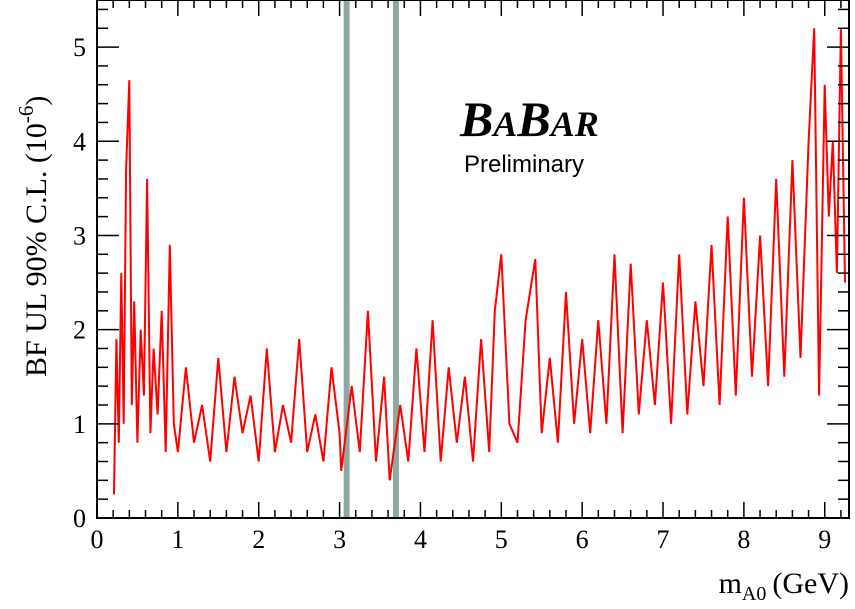 The height and width of the screenshot is (609, 855). I want to click on babar-logo: BABAR, so click(529, 119).